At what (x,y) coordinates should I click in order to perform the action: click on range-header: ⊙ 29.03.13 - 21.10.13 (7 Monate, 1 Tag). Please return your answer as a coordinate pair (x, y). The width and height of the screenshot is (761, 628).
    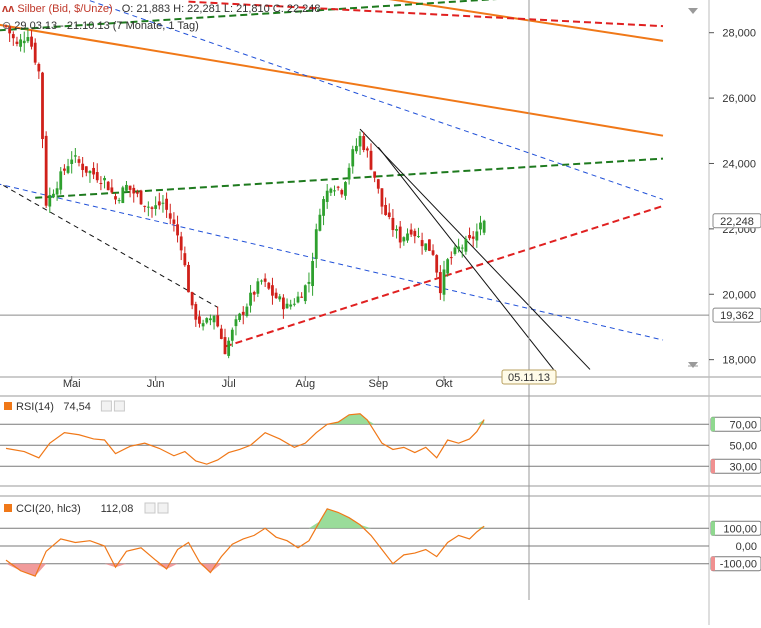
    Looking at the image, I should click on (100, 25).